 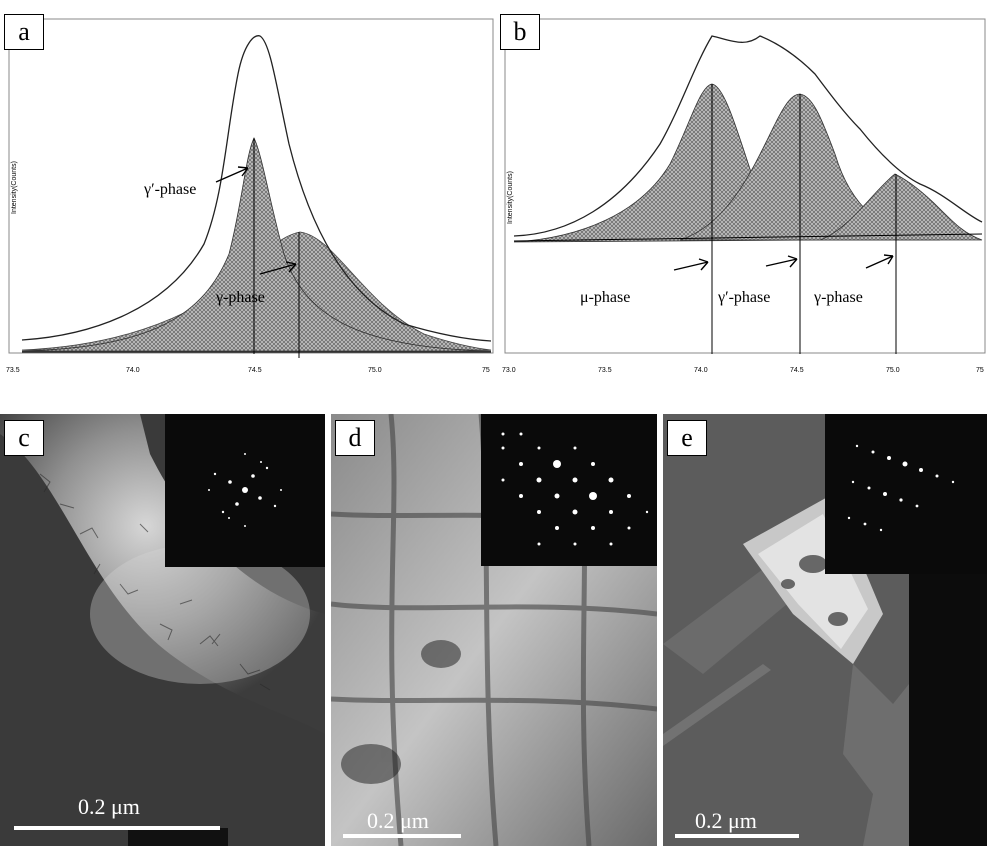 What do you see at coordinates (24, 32) in the screenshot?
I see `panel-a-label: a` at bounding box center [24, 32].